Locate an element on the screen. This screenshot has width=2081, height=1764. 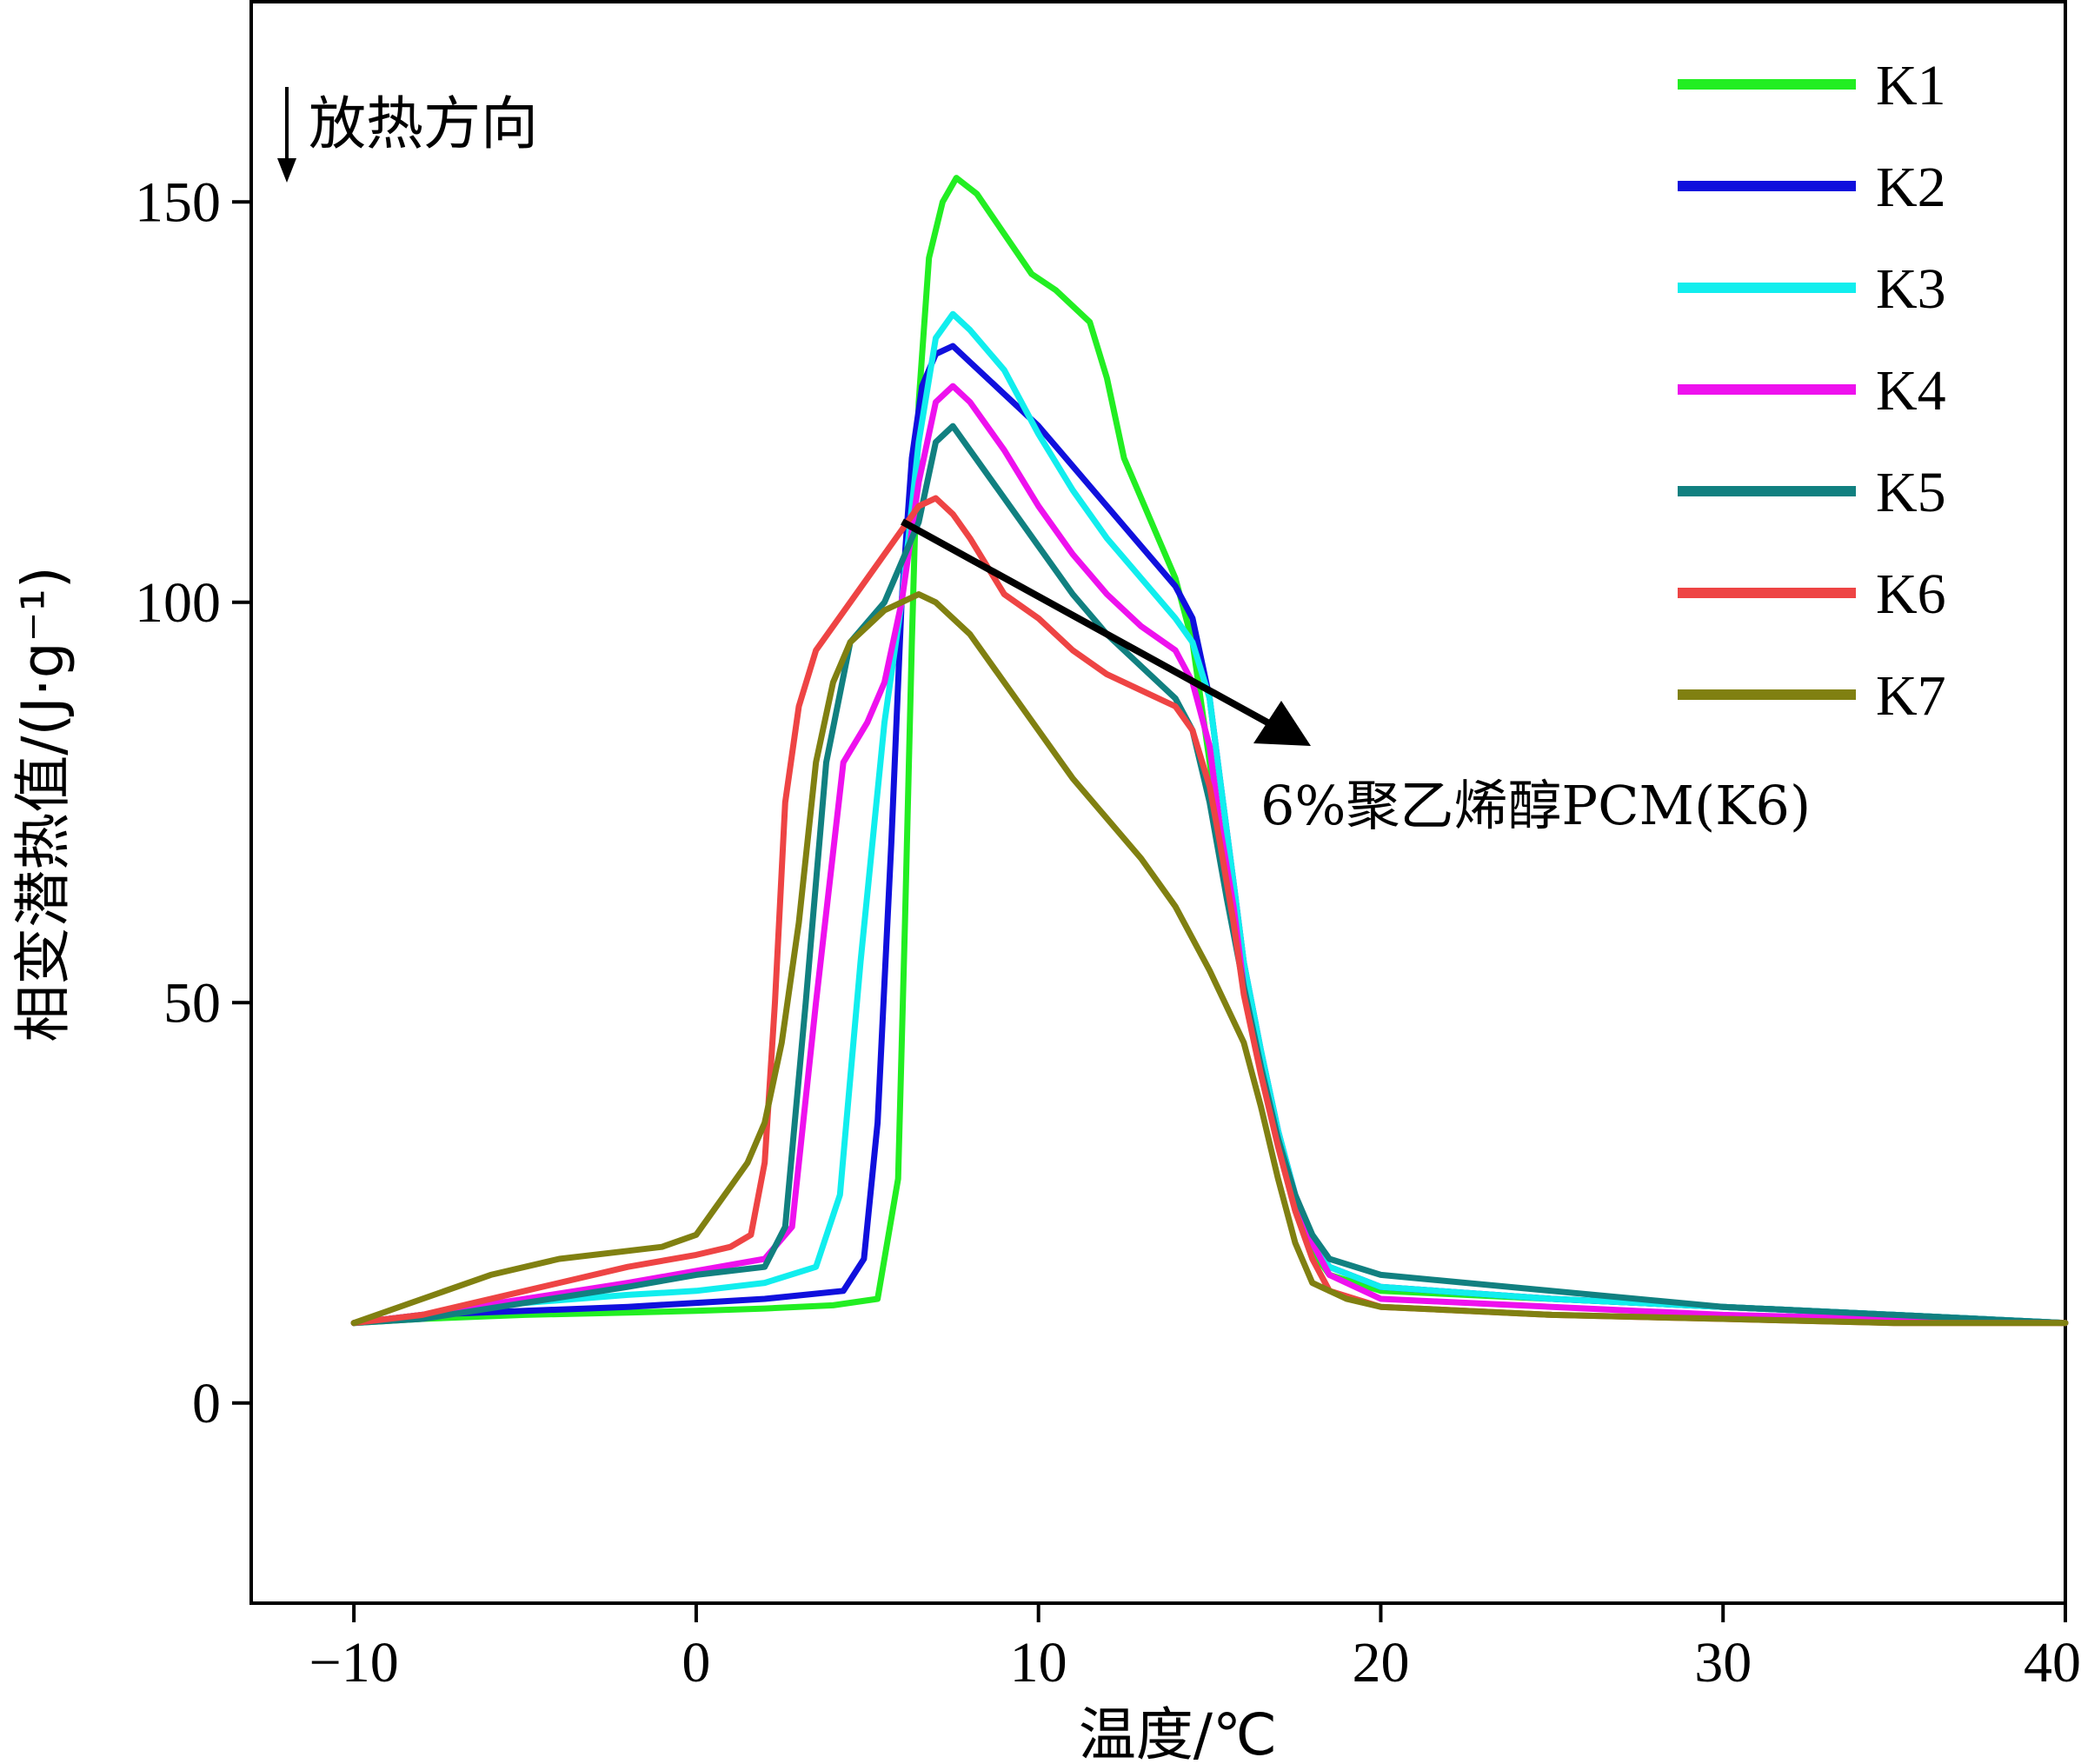
legend-label-k4: K4 is located at coordinates (1911, 391).